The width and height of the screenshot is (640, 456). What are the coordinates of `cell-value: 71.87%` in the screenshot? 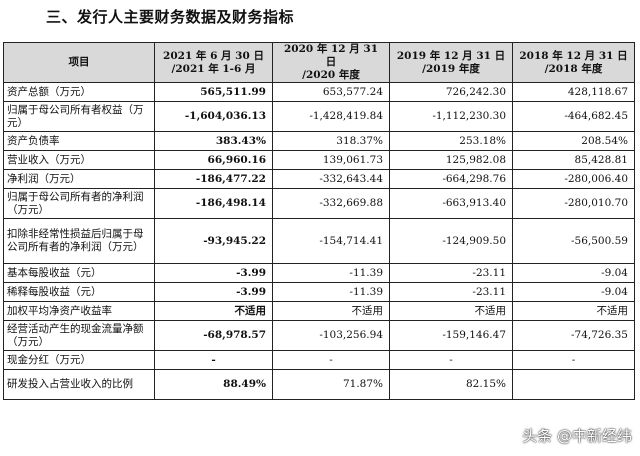 It's located at (331, 384).